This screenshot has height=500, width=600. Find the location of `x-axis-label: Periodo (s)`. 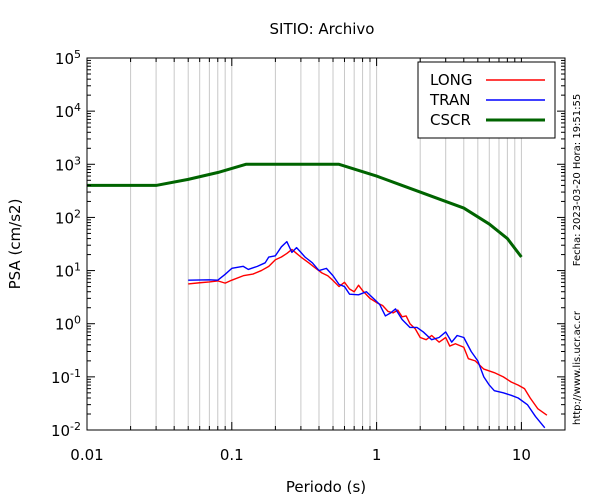

x-axis-label: Periodo (s) is located at coordinates (326, 487).